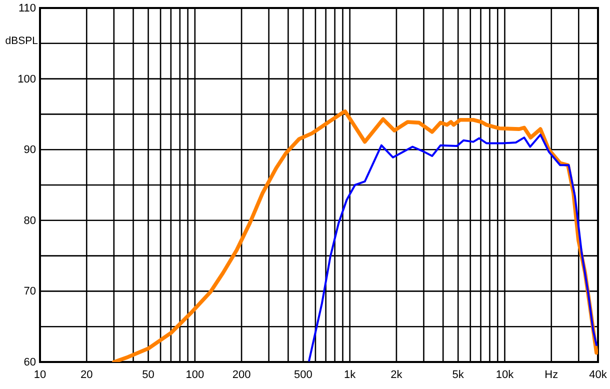 This screenshot has height=389, width=610. I want to click on x-tick-label: 1k, so click(350, 374).